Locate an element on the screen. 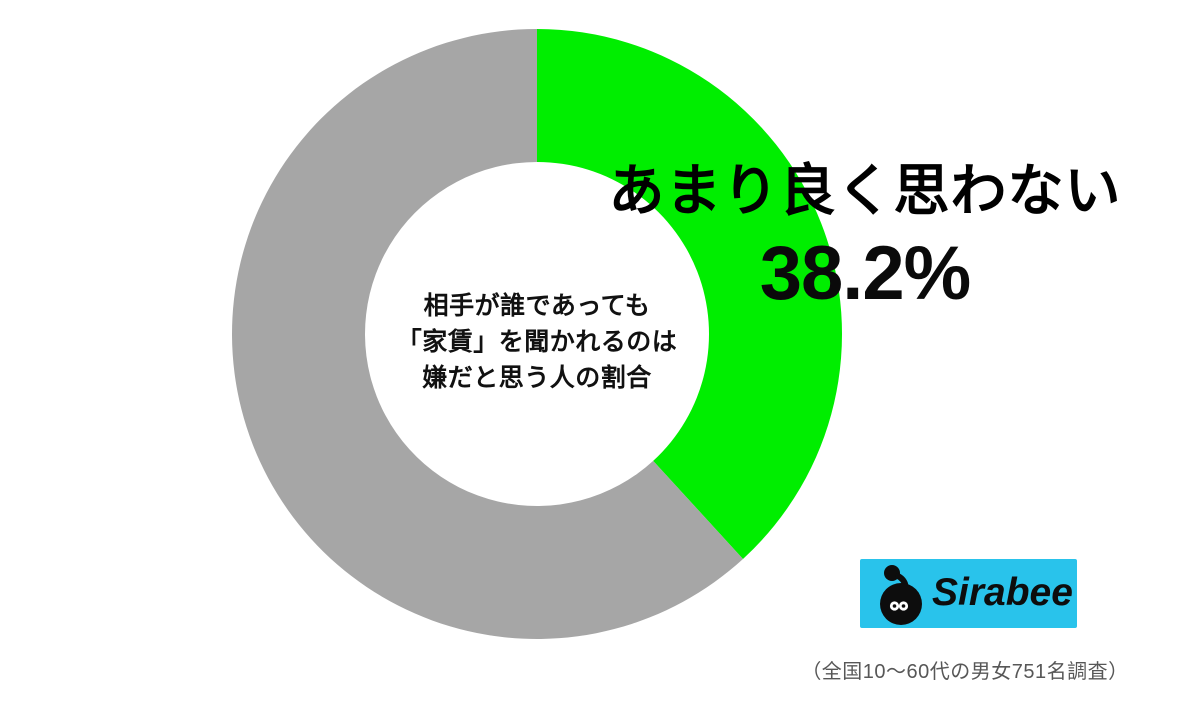  slice-callout-value: 38.2% is located at coordinates (865, 273).